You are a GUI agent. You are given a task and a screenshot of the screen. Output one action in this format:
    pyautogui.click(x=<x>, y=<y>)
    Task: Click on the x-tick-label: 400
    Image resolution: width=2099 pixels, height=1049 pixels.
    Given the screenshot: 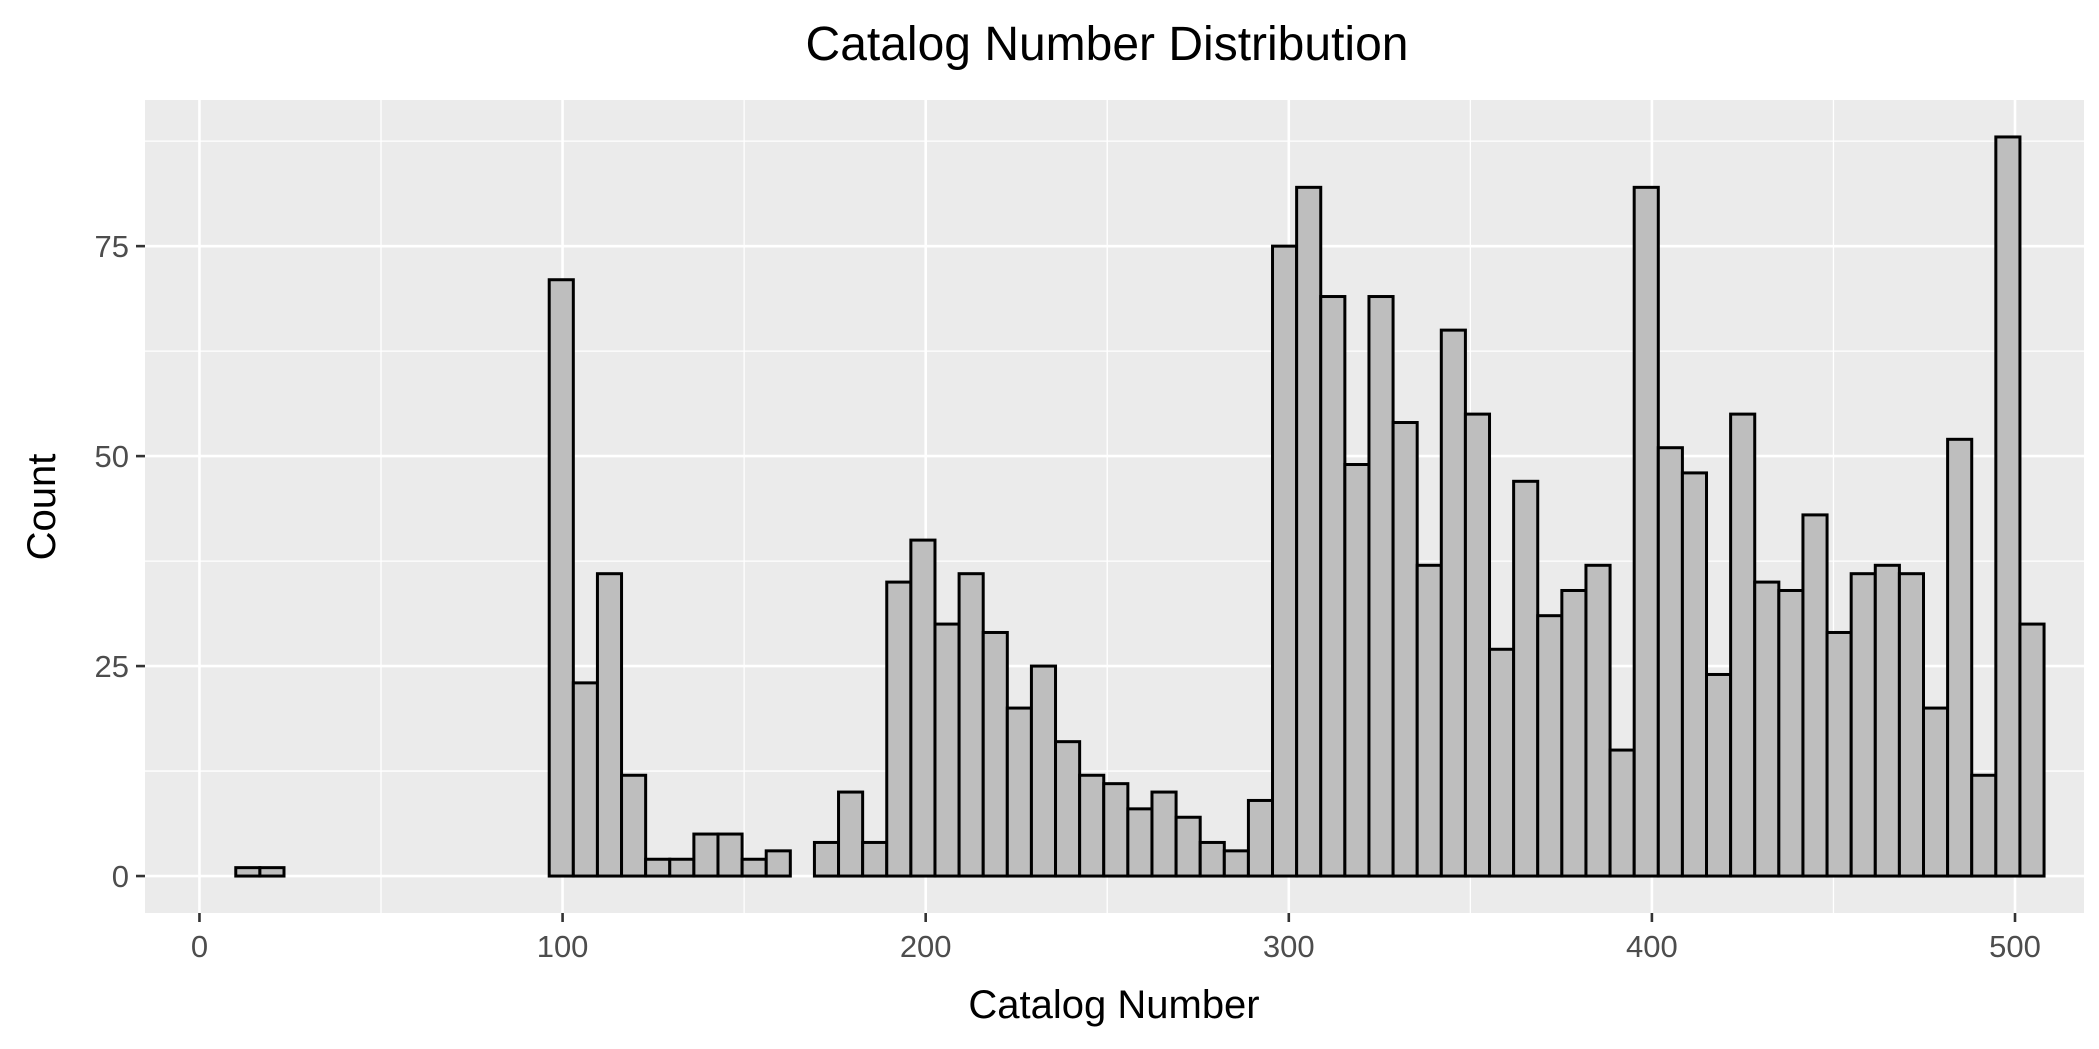 What is the action you would take?
    pyautogui.click(x=1652, y=946)
    